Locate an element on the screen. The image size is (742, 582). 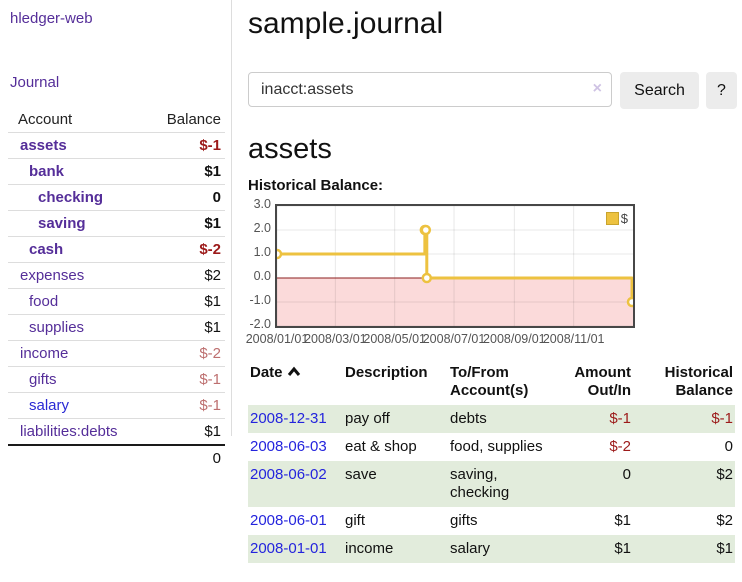
help-button: ? is located at coordinates (721, 90).